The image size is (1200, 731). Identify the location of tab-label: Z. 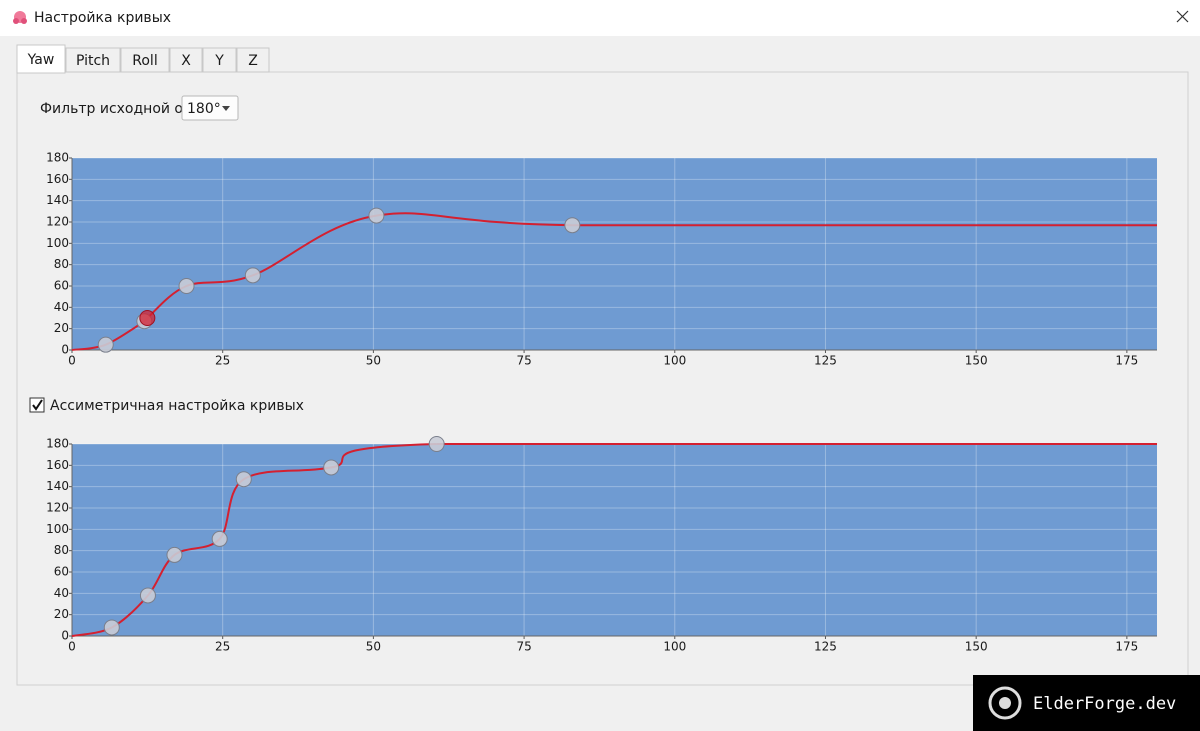
(253, 61).